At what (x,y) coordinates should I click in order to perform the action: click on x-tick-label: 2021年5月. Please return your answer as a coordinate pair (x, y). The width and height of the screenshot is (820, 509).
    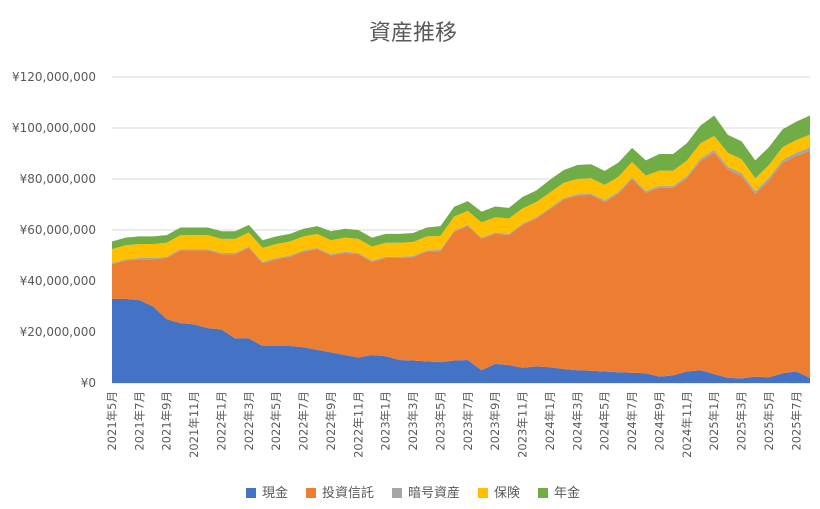
    Looking at the image, I should click on (112, 421).